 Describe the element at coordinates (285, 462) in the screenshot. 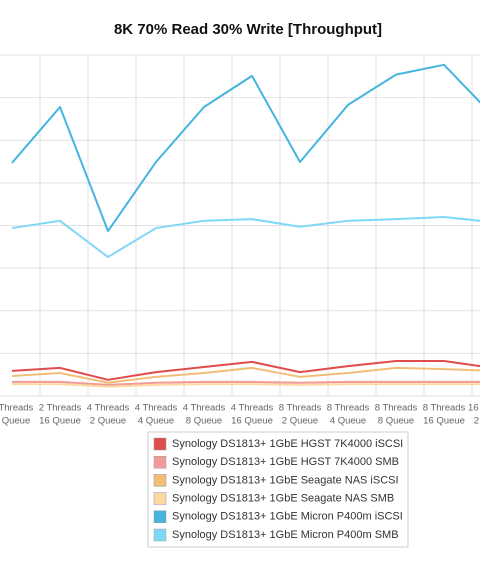

I see `legend-label: Synology DS1813+ 1GbE HGST 7K4000 SMB` at that location.